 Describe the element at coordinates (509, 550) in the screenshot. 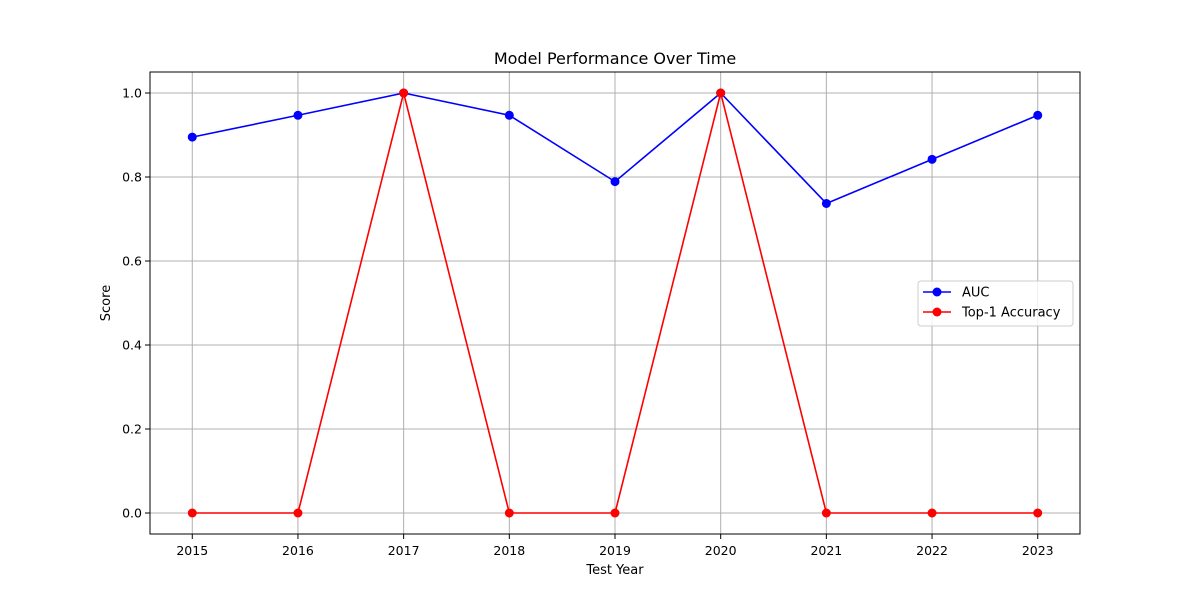

I see `x-tick-label: 2018` at that location.